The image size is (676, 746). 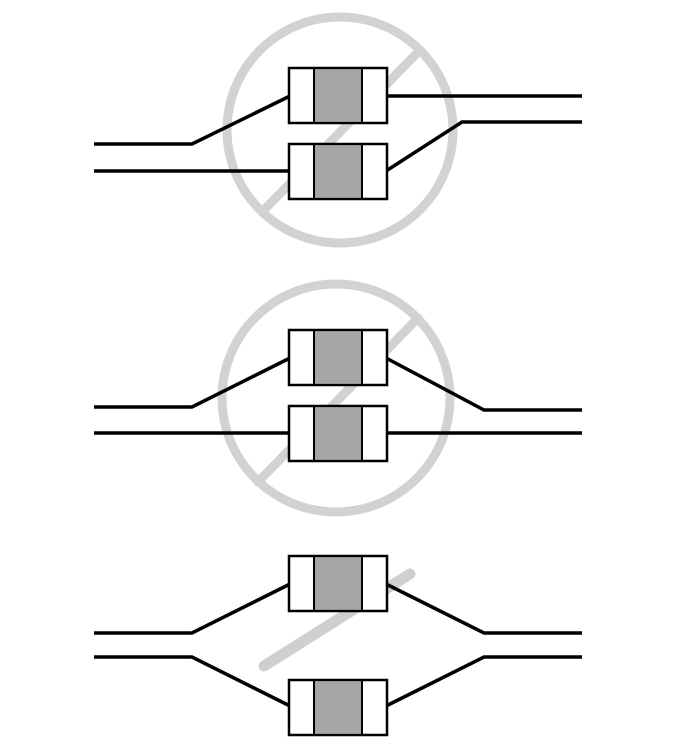 What do you see at coordinates (192, 681) in the screenshot?
I see `trace-lower-left` at bounding box center [192, 681].